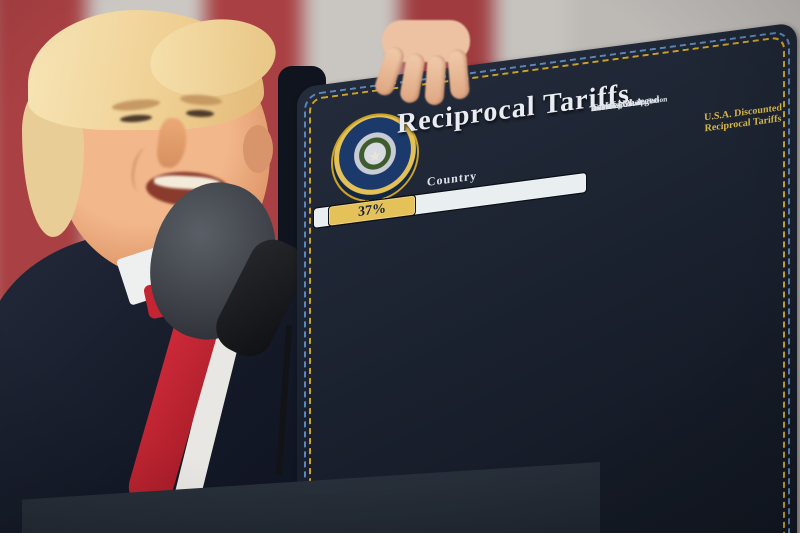 This screenshot has width=800, height=533. What do you see at coordinates (201, 100) in the screenshot?
I see `eyebrow-right` at bounding box center [201, 100].